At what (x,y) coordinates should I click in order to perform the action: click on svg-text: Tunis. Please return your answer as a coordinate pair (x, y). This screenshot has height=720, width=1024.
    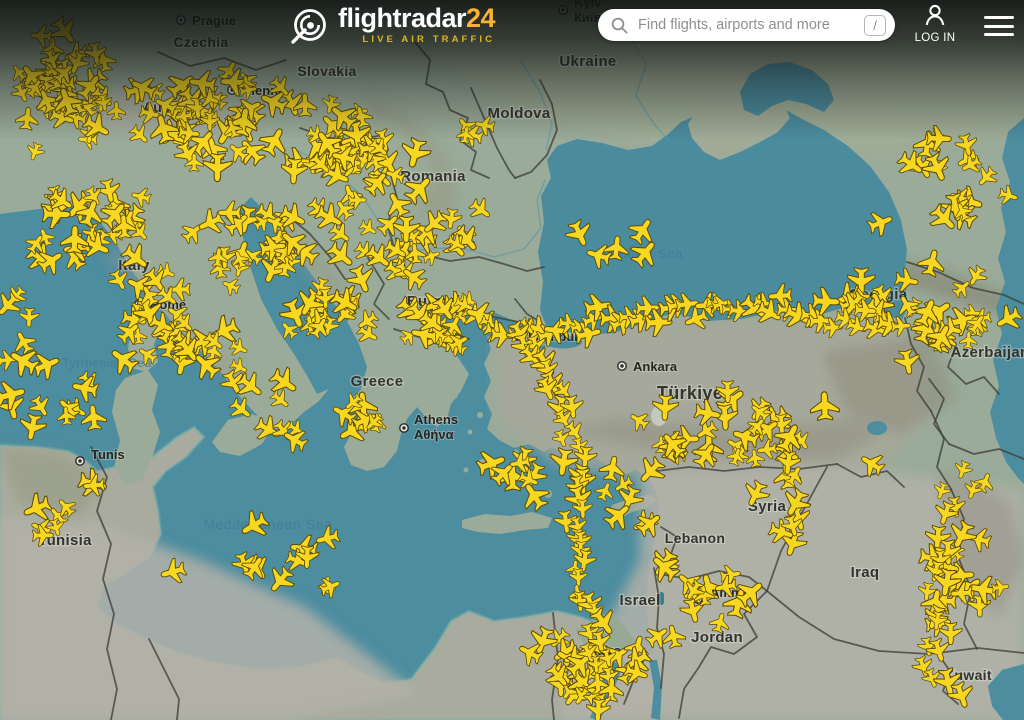
    Looking at the image, I should click on (108, 454).